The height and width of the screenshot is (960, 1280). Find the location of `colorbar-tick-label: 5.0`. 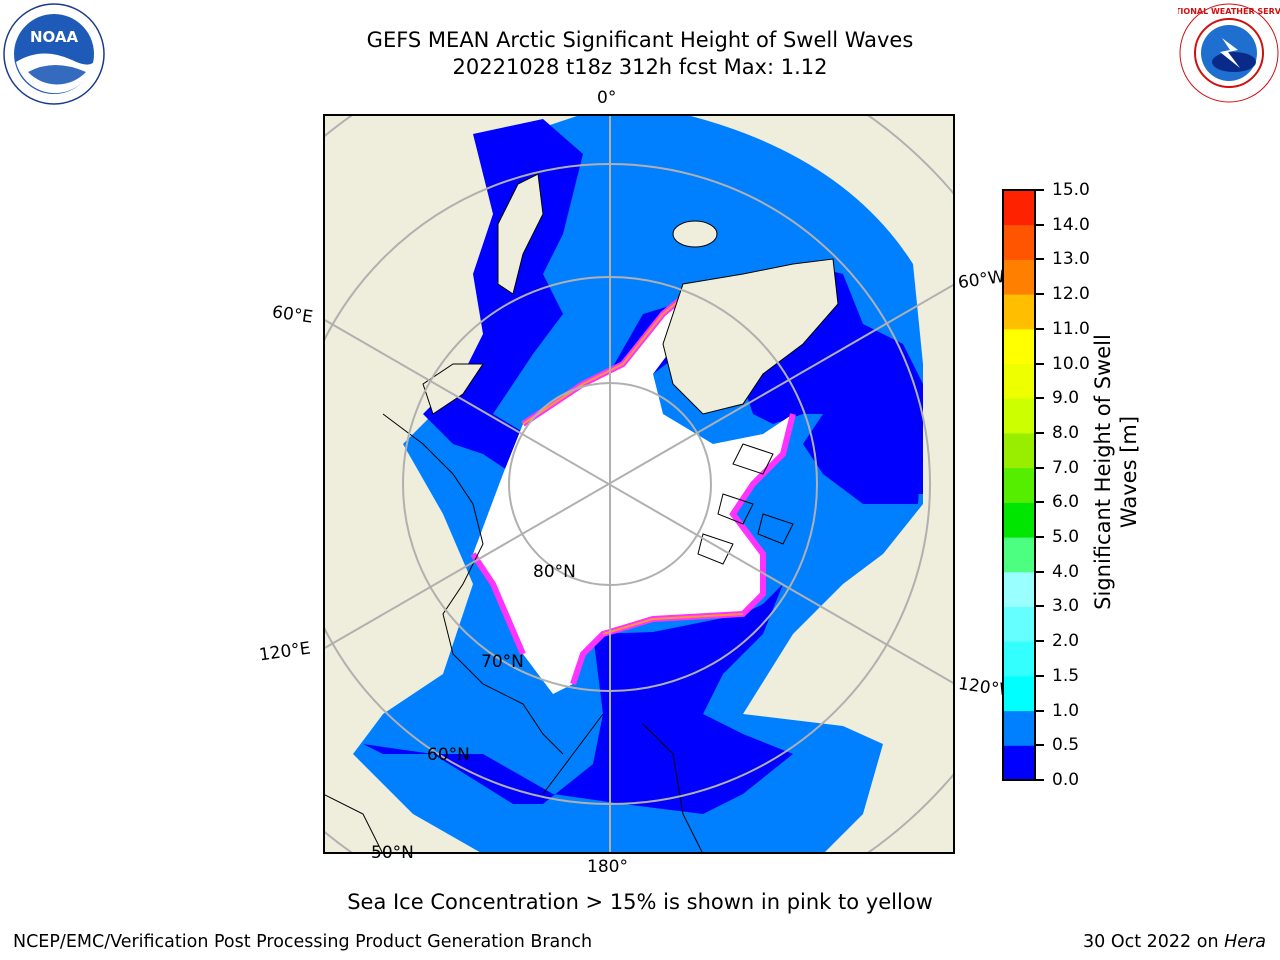

colorbar-tick-label: 5.0 is located at coordinates (1066, 537).